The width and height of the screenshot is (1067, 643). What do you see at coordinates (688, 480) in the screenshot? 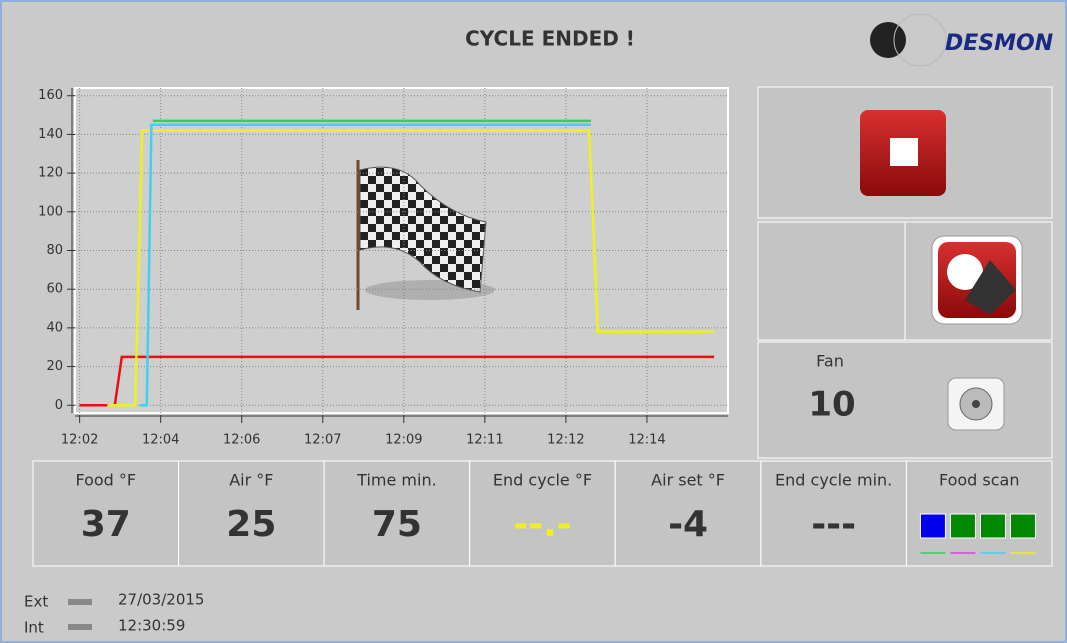
I see `tile-label: Air set °F` at bounding box center [688, 480].